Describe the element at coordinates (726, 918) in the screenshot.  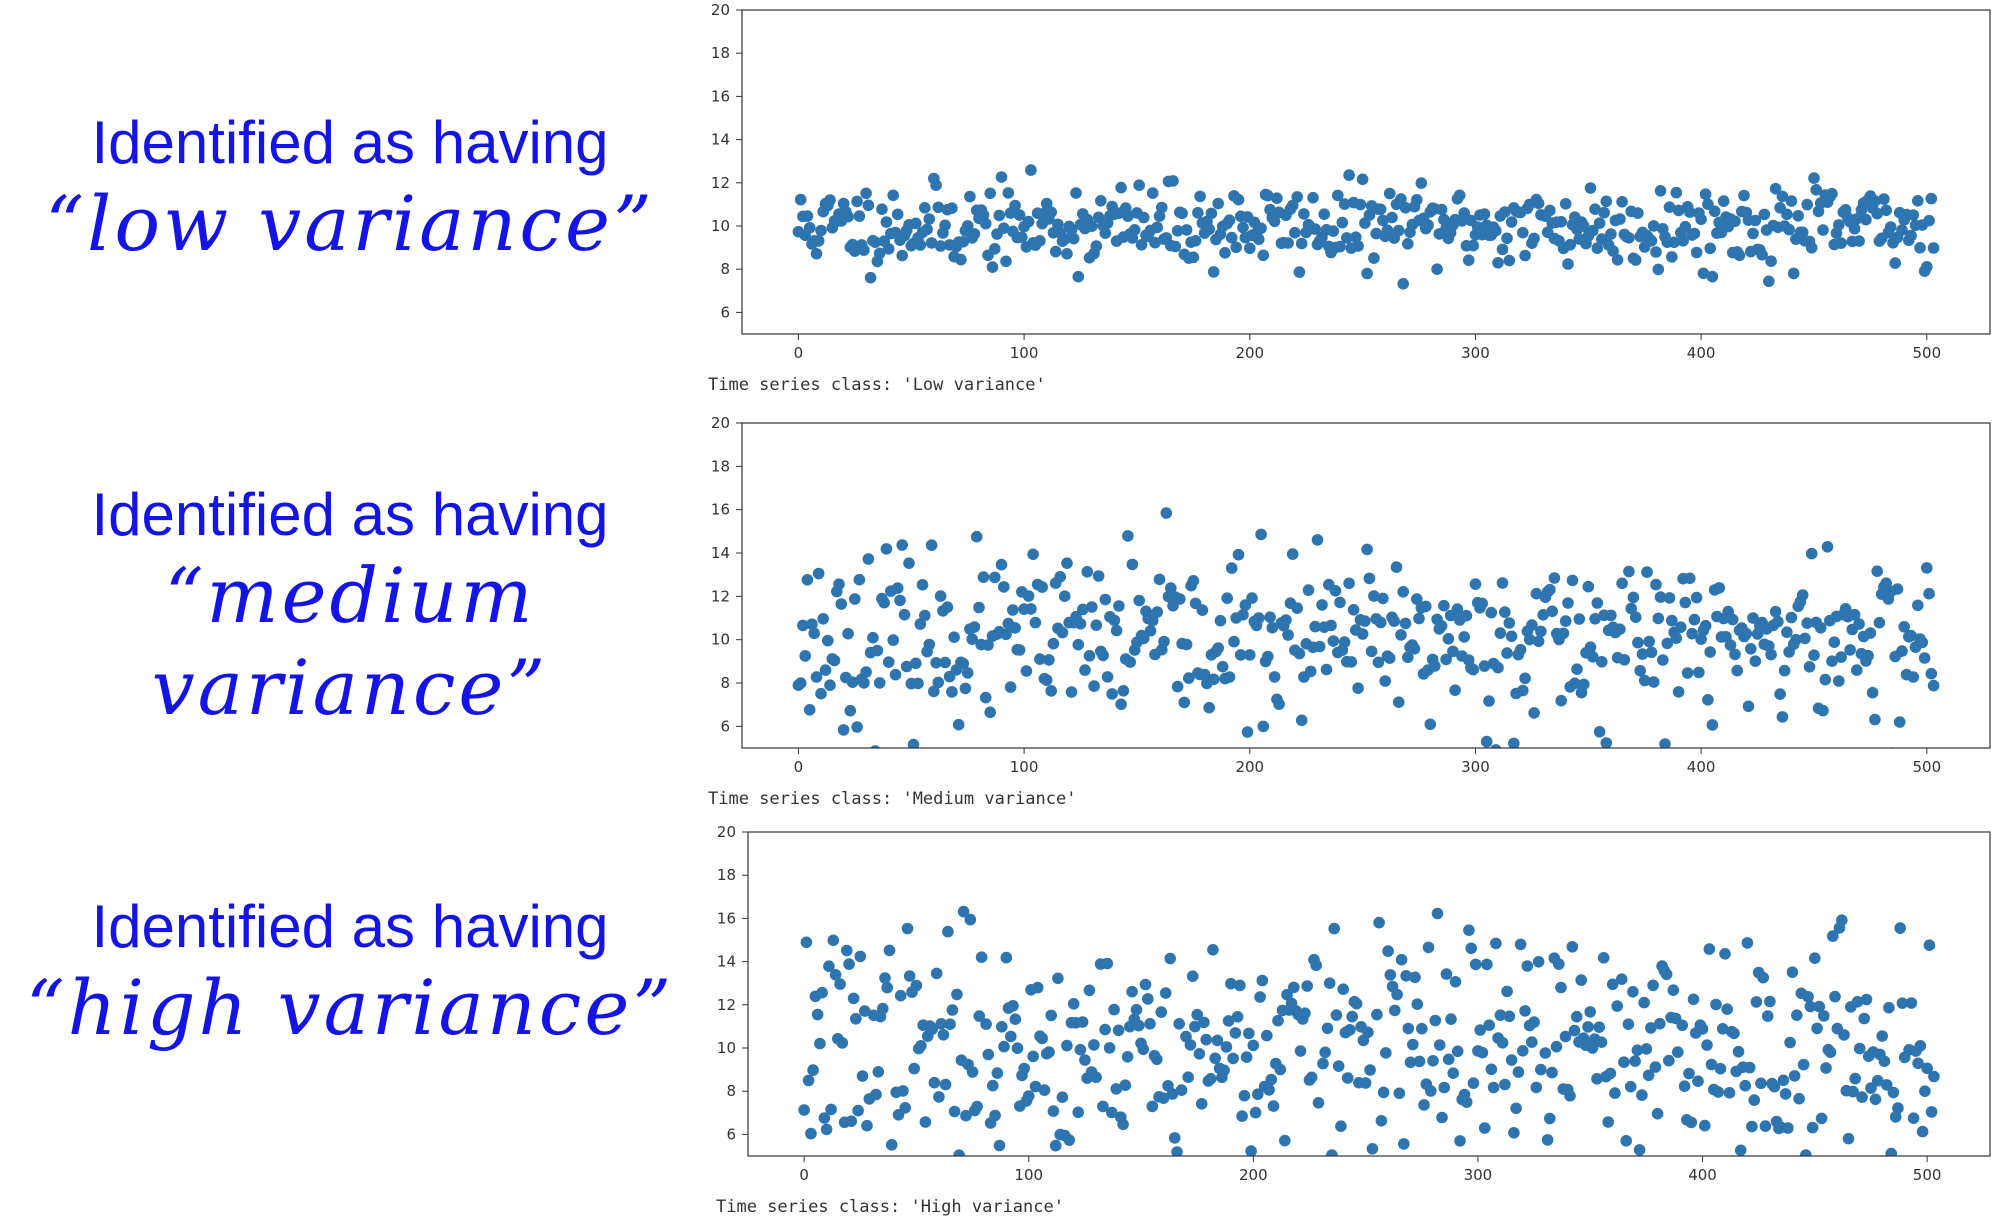
I see `y-tick-label: 16` at that location.